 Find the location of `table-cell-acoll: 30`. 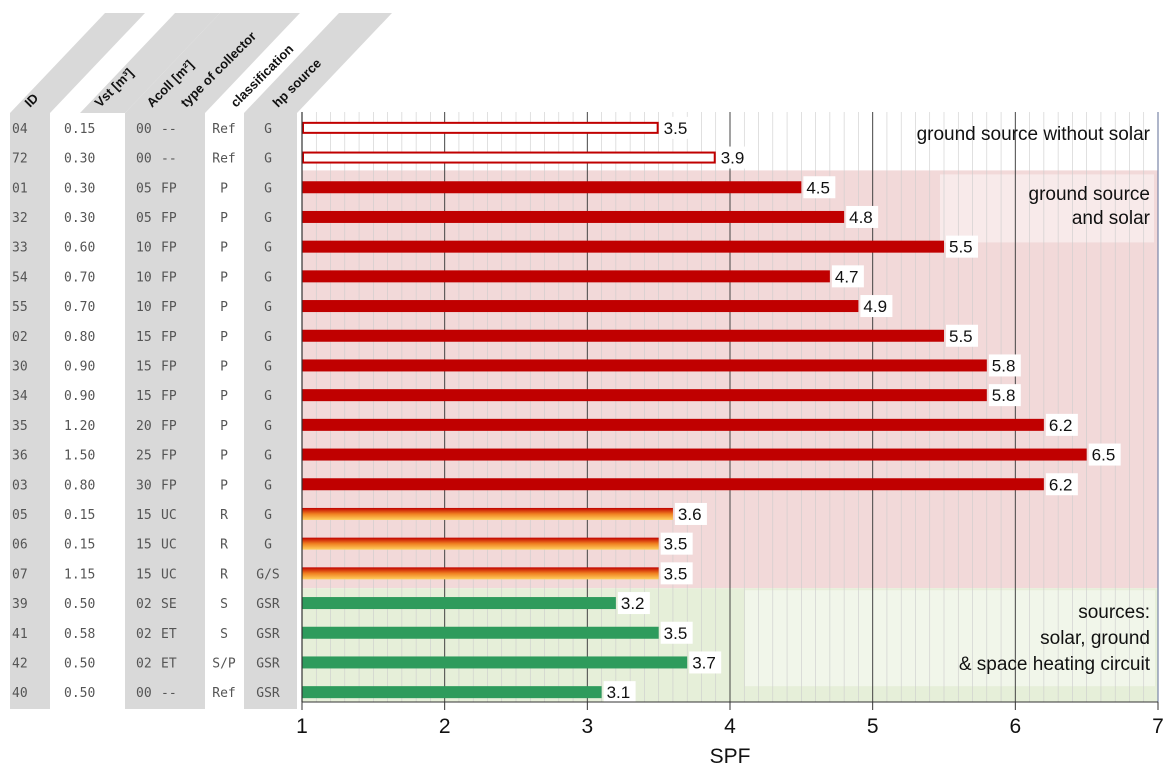

table-cell-acoll: 30 is located at coordinates (144, 485).